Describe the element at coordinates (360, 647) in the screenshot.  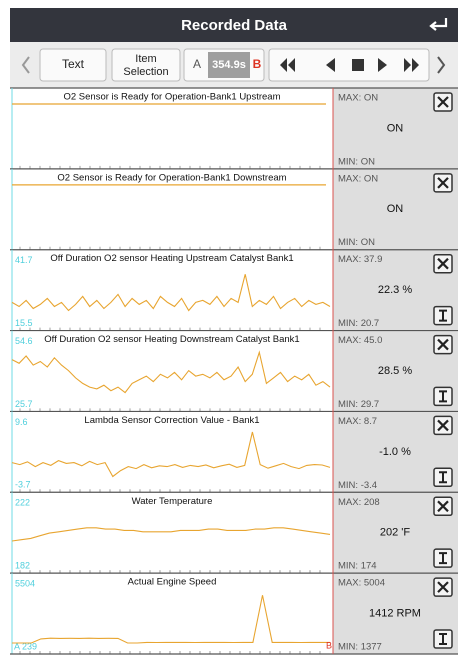
I see `min-label: MIN: 1377` at that location.